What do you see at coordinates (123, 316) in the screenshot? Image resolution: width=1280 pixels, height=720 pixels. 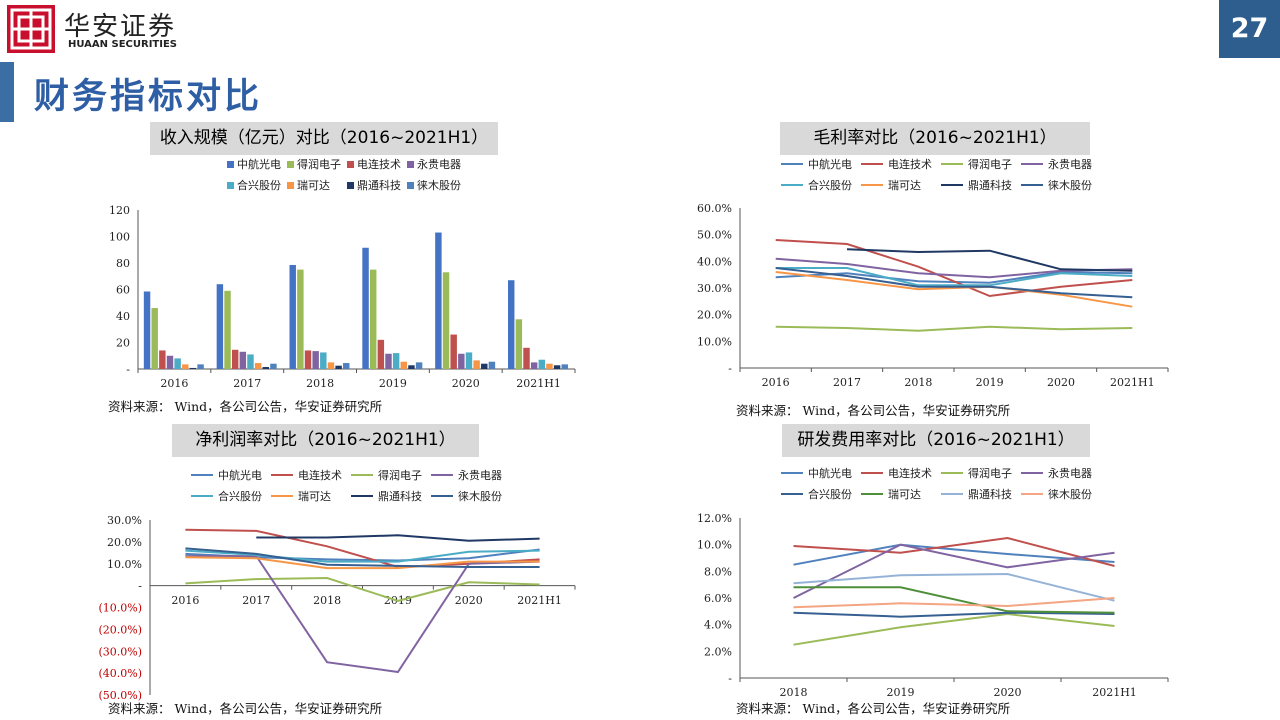 I see `y-tick-label: 40` at bounding box center [123, 316].